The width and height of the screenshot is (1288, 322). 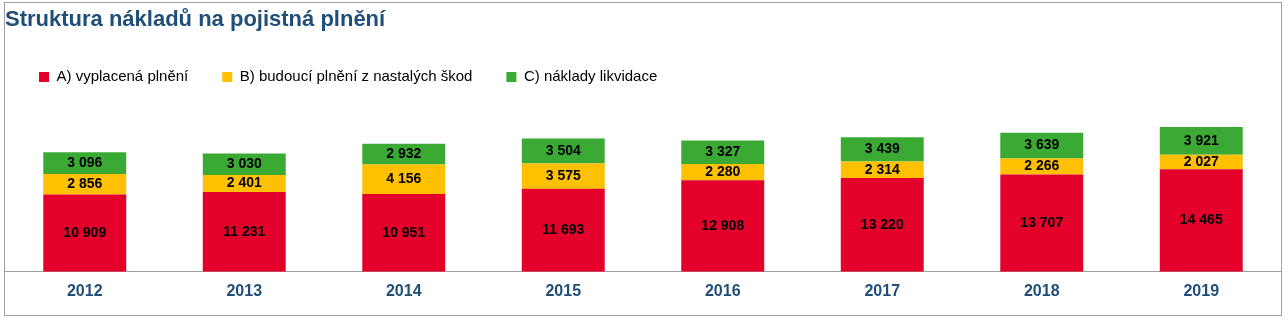 I want to click on data-label: 2 280, so click(x=723, y=170).